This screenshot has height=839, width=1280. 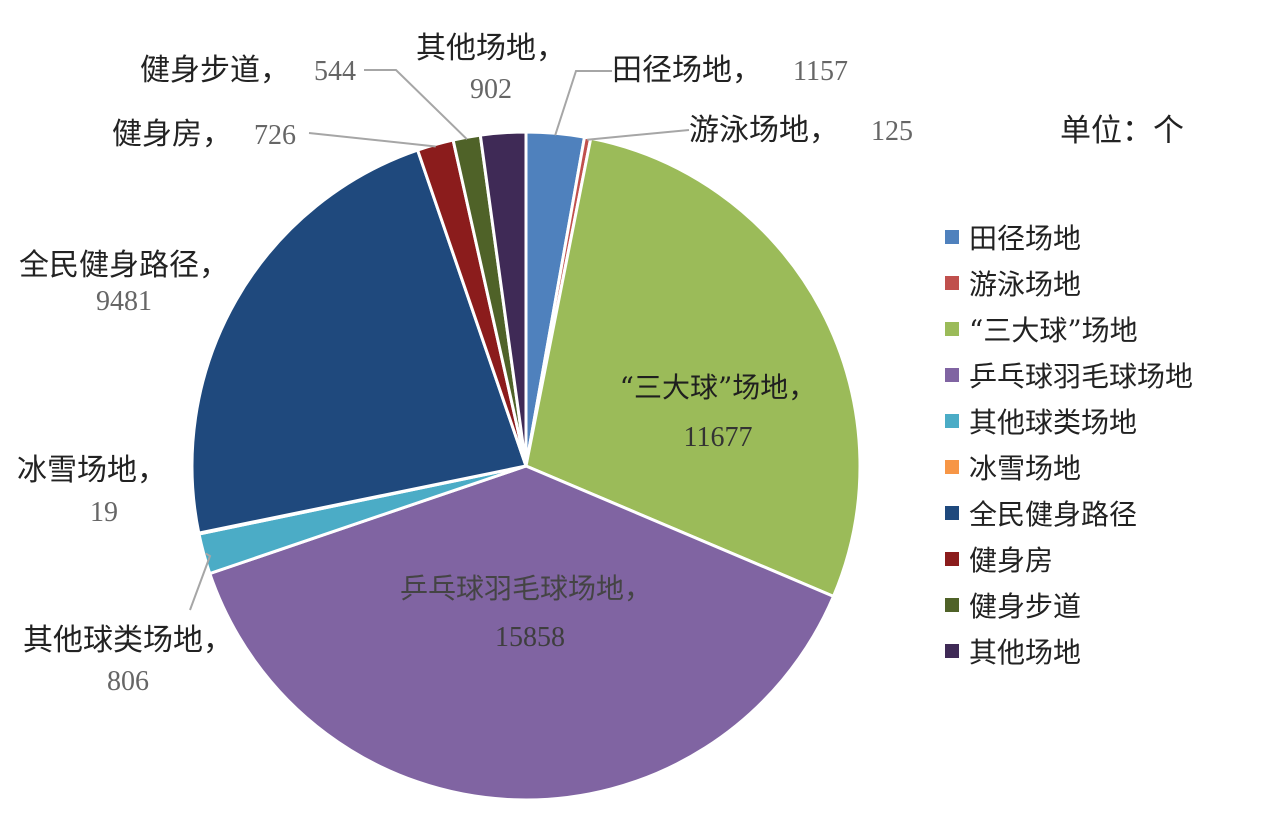 I want to click on slice-5-leader-line, so click(x=200, y=581).